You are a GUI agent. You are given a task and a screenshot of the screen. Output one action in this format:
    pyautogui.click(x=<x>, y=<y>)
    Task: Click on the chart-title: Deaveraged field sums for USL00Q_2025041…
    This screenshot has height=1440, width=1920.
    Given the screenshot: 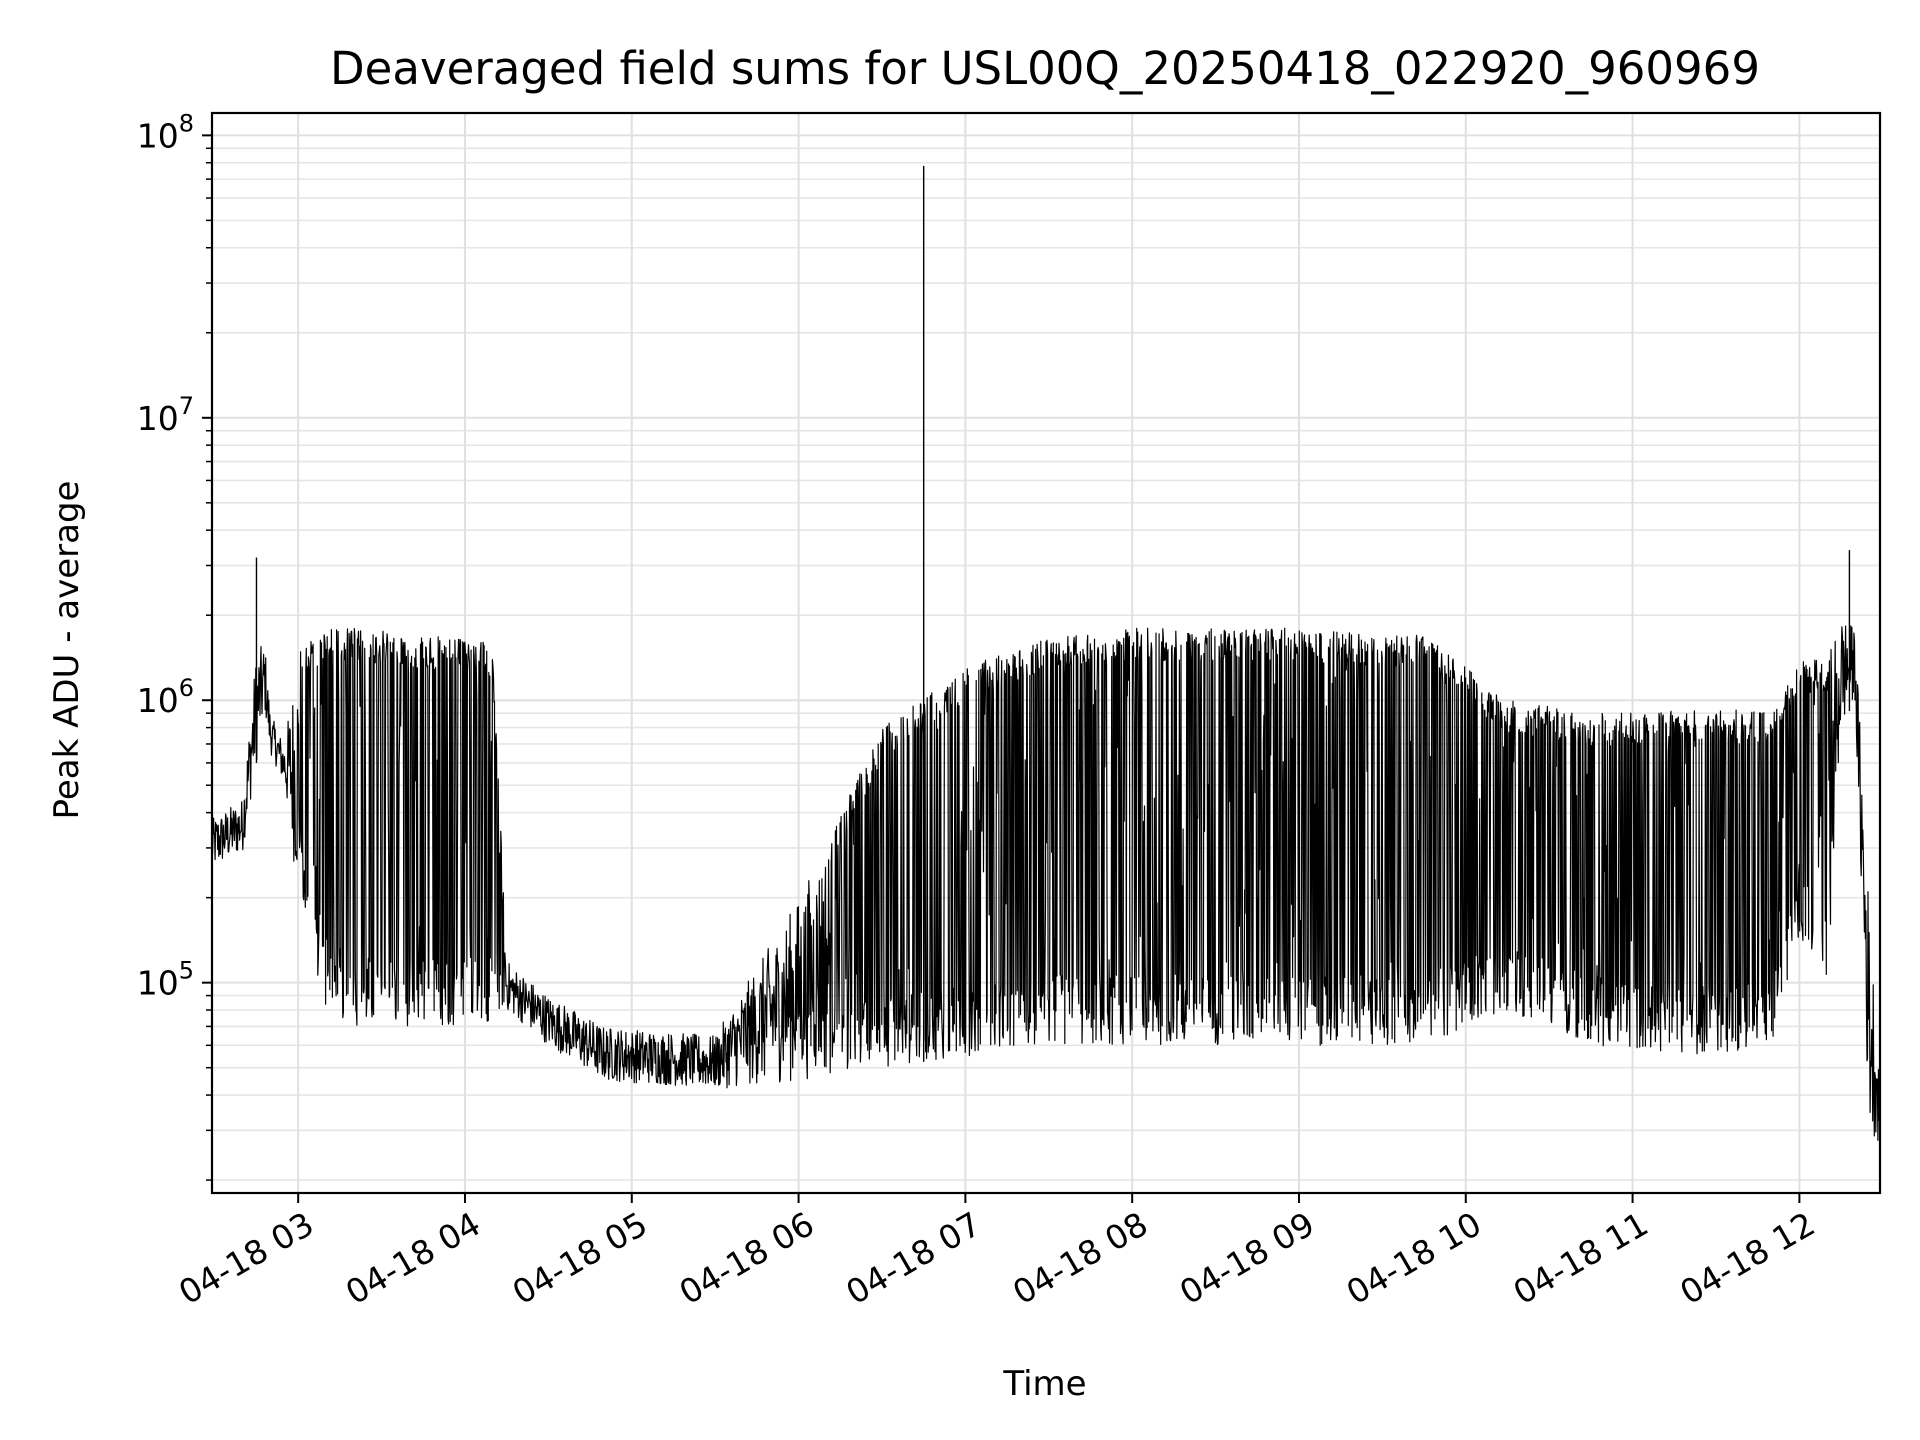 What is the action you would take?
    pyautogui.click(x=1045, y=68)
    